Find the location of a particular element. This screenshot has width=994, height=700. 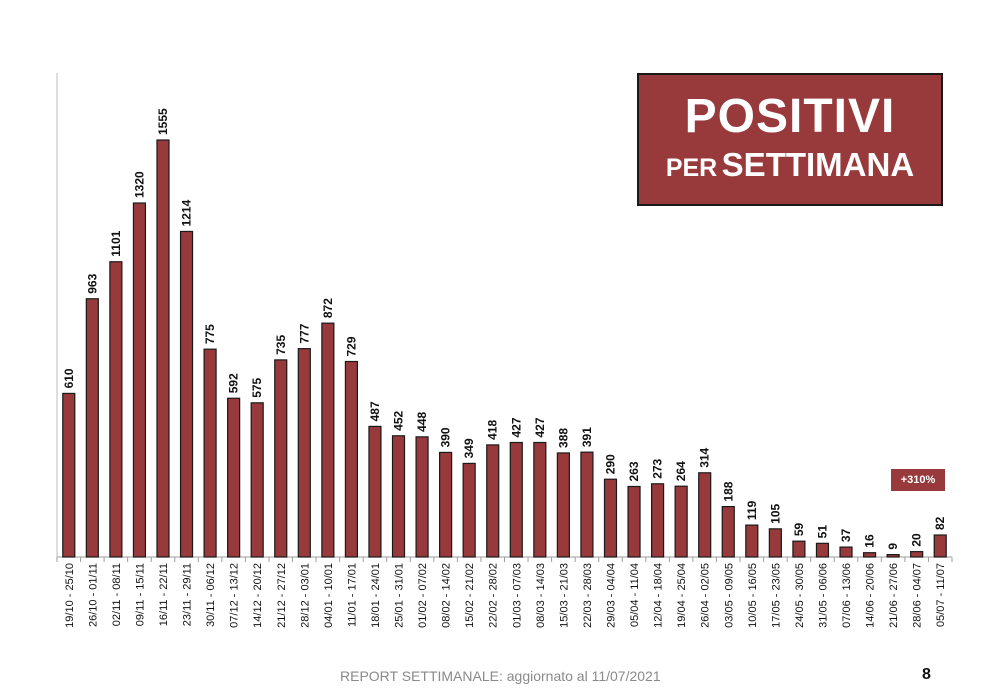

x-tick-label: 05/04 - 11/04 is located at coordinates (635, 595).